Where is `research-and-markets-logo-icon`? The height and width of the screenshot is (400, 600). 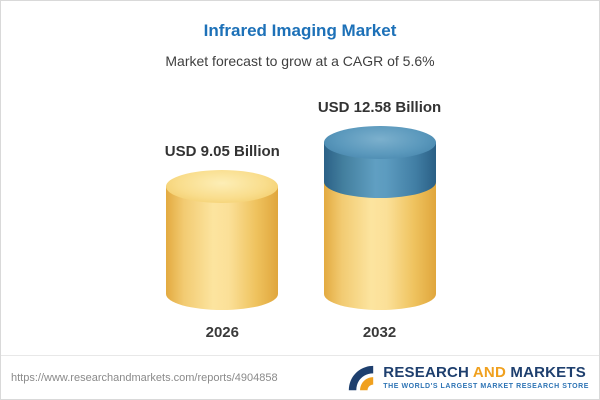 research-and-markets-logo-icon is located at coordinates (361, 377).